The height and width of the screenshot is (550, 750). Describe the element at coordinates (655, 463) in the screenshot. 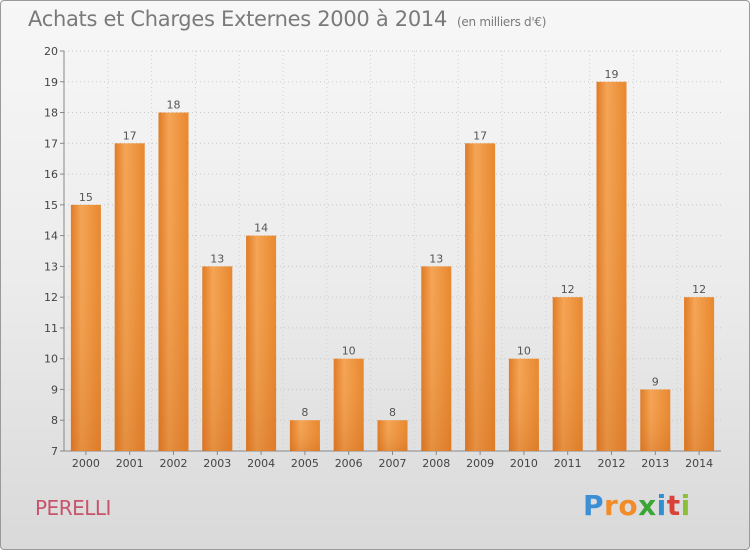

I see `x-tick-label-2013: 2013` at that location.